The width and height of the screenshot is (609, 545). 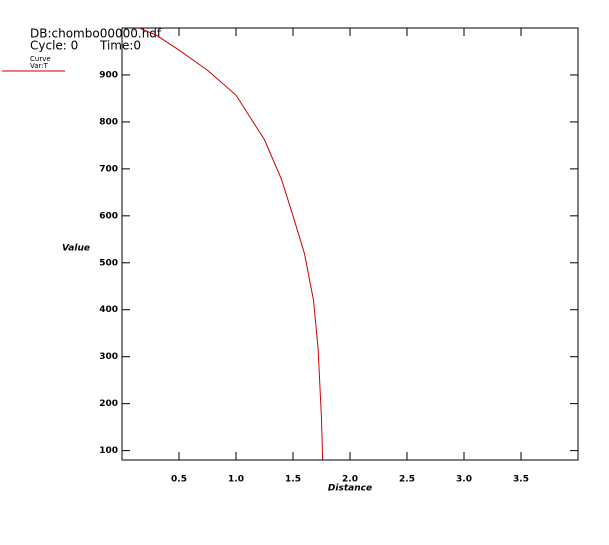 What do you see at coordinates (108, 216) in the screenshot?
I see `y-tick-label: 600` at bounding box center [108, 216].